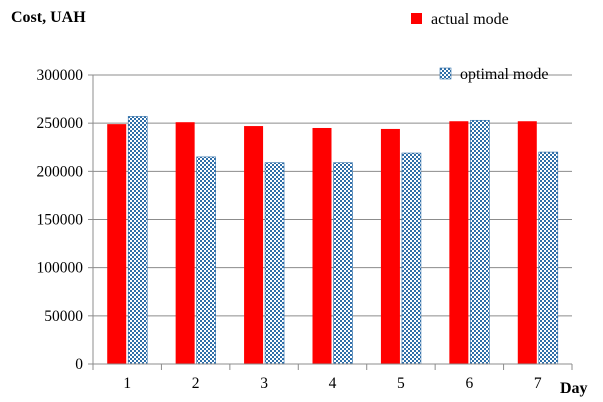 This screenshot has height=402, width=603. Describe the element at coordinates (333, 383) in the screenshot. I see `x-tick-label: 4` at that location.